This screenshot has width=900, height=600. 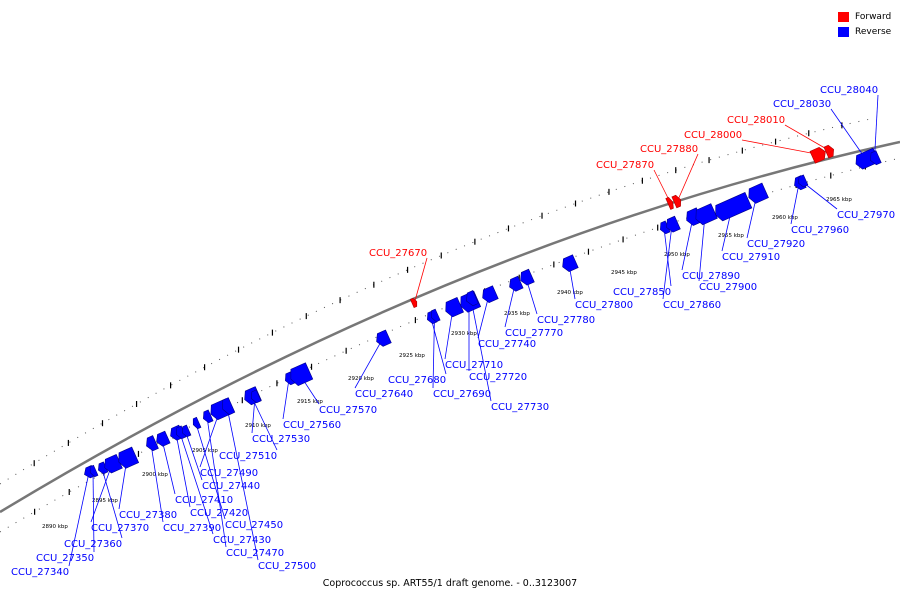 What do you see at coordinates (348, 410) in the screenshot?
I see `gene-label-ccu-27570: CCU_27570` at bounding box center [348, 410].